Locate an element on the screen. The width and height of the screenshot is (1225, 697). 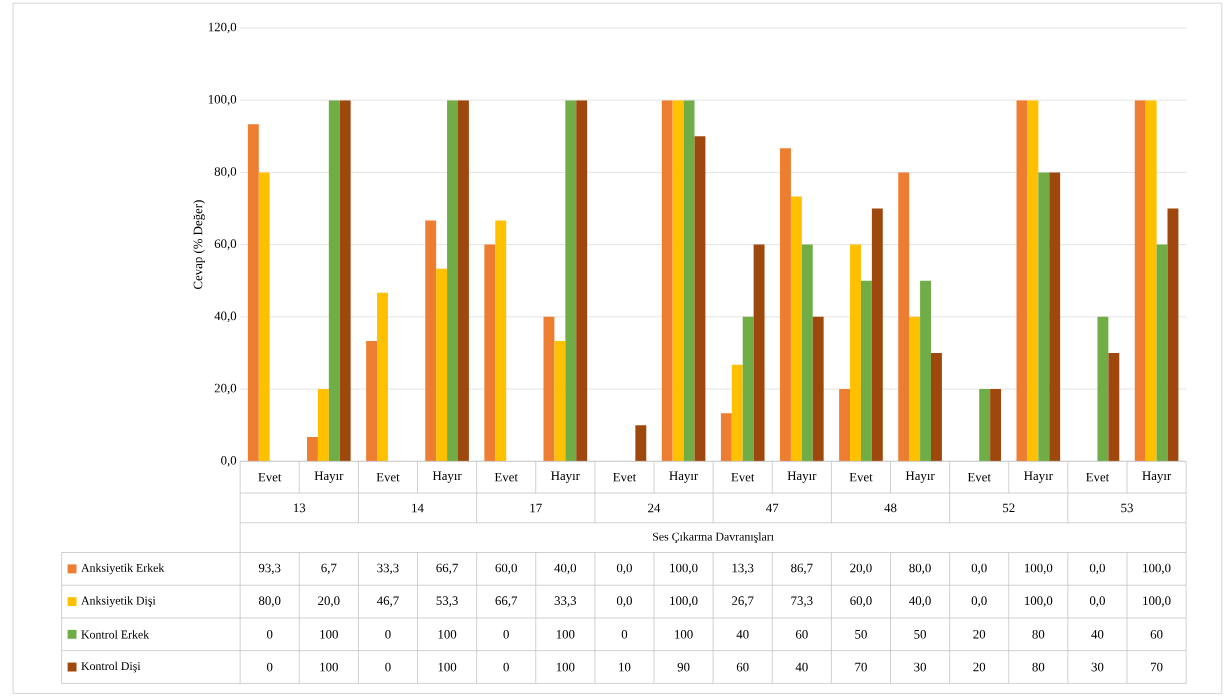
text: 13 is located at coordinates (299, 508).